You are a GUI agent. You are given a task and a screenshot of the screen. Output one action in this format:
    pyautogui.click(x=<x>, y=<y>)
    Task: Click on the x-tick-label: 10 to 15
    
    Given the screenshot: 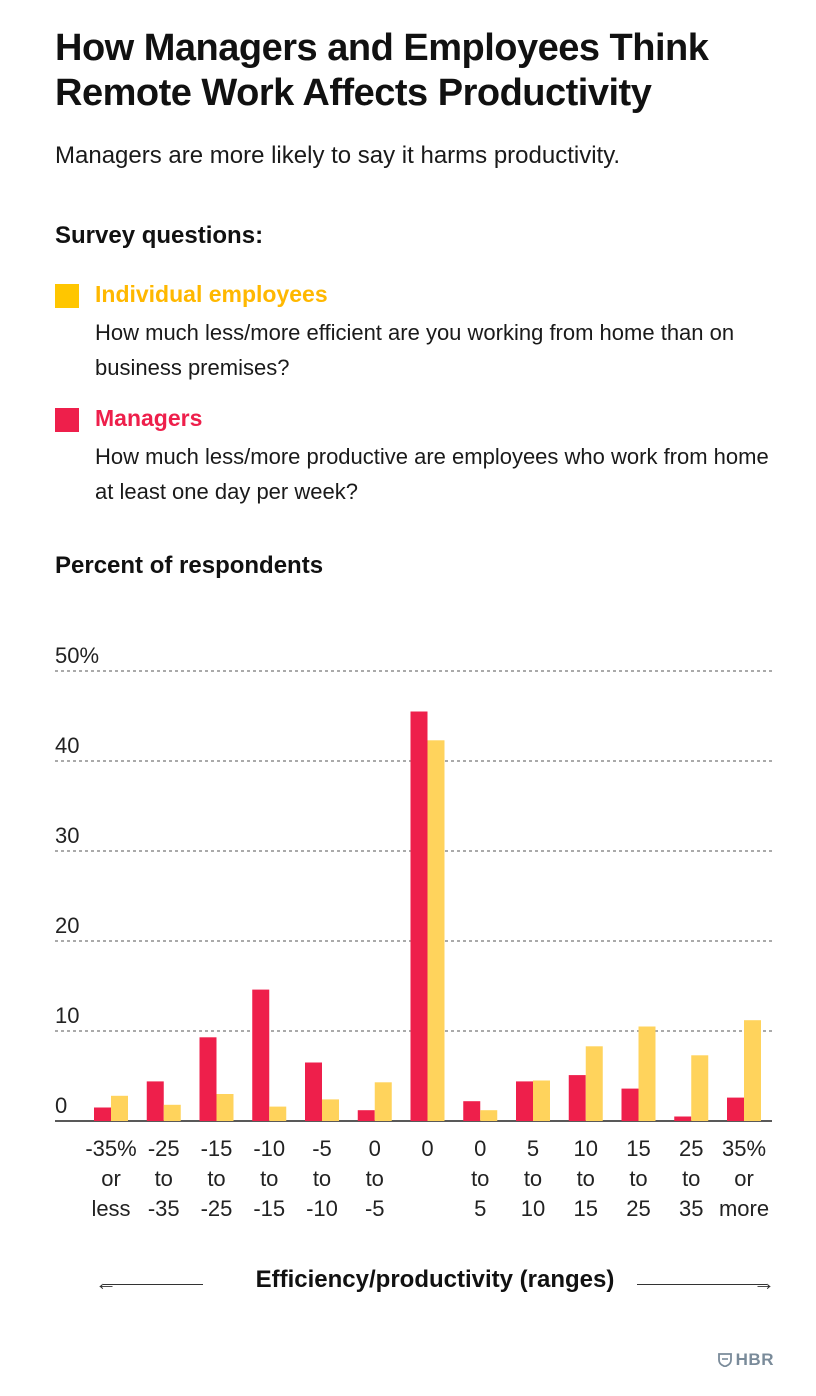 What is the action you would take?
    pyautogui.click(x=586, y=1178)
    